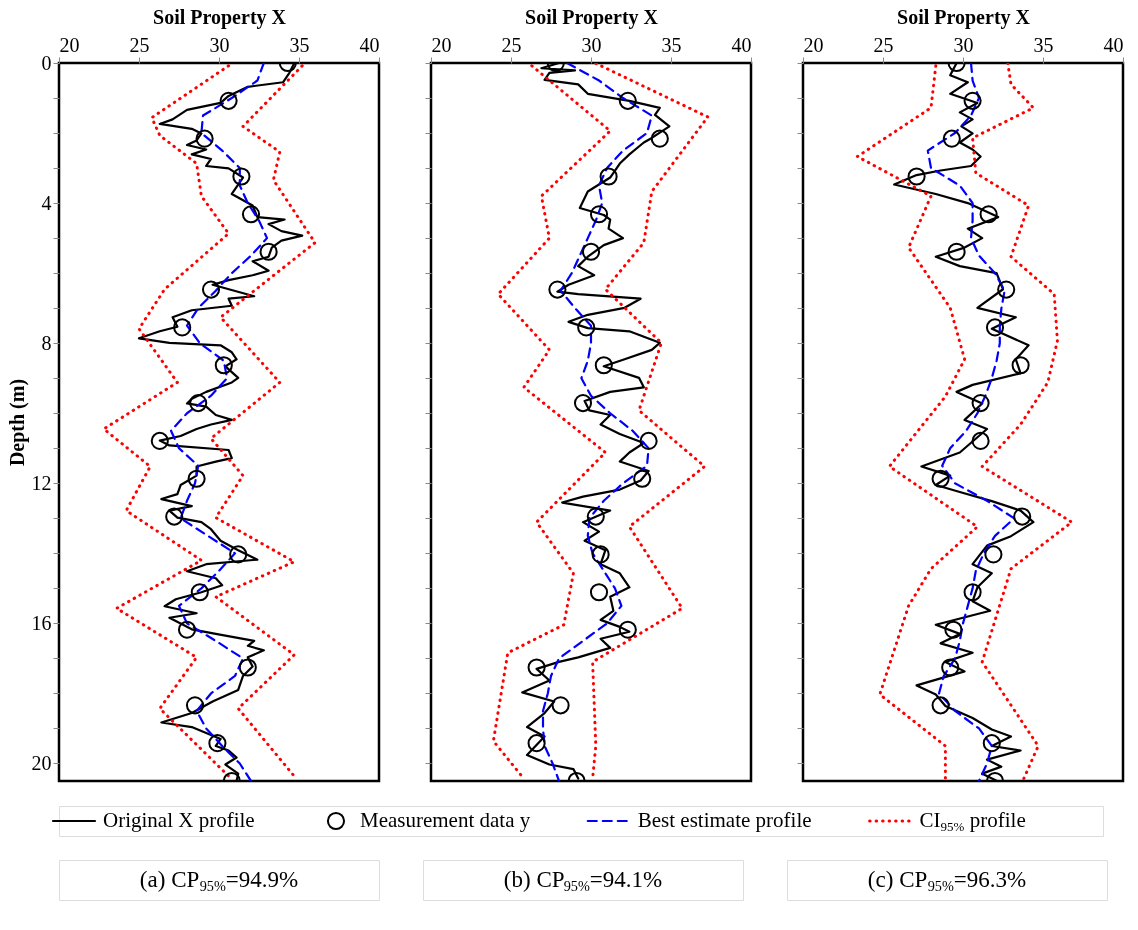  I want to click on y-tick-label: 4, so click(46, 202).